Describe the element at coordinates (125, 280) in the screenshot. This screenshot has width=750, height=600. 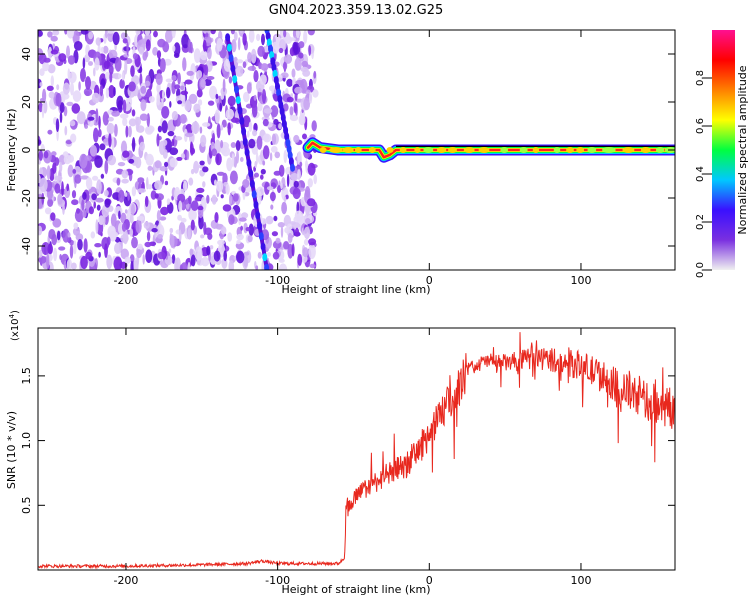
I see `spectrogram-x-tick-label: -200` at that location.